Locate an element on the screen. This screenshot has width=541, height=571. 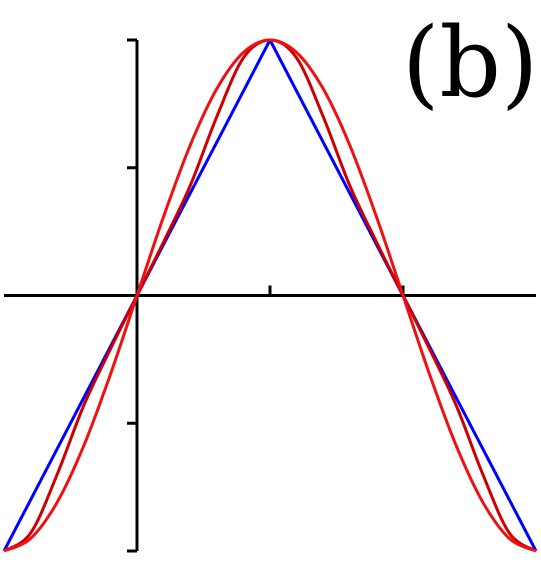
panel-label: (b) is located at coordinates (470, 63).